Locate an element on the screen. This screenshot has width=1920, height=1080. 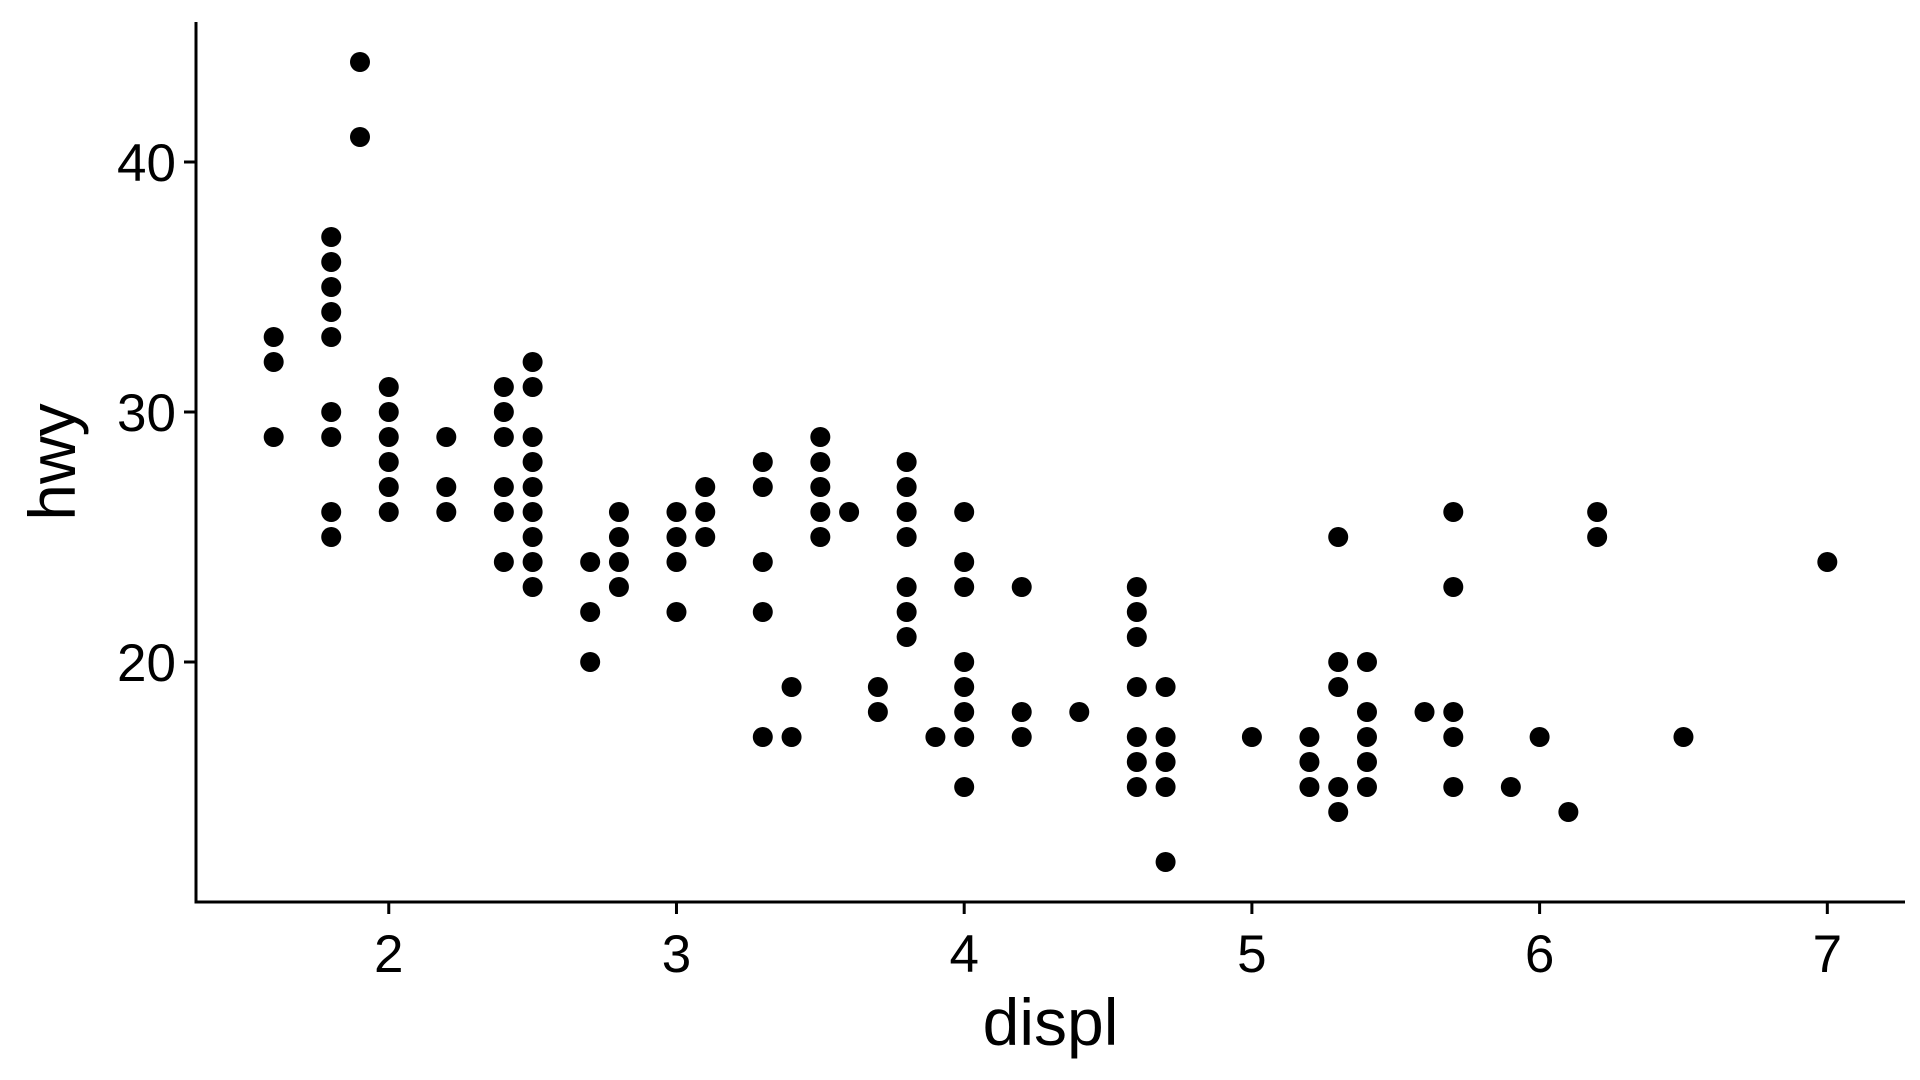
y-tick-label: 20 is located at coordinates (146, 663).